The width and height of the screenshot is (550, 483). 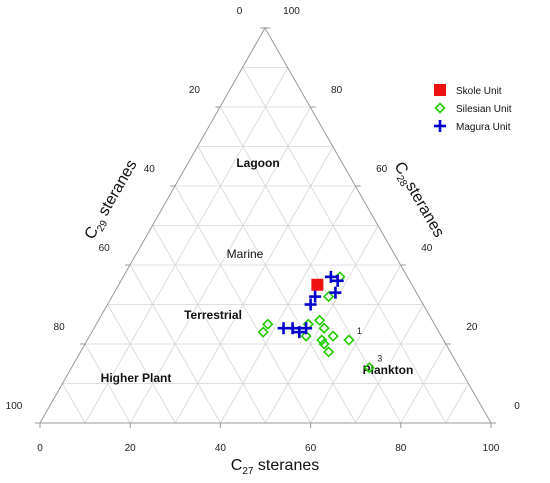 I want to click on bottom-tick-label: 40, so click(x=221, y=448).